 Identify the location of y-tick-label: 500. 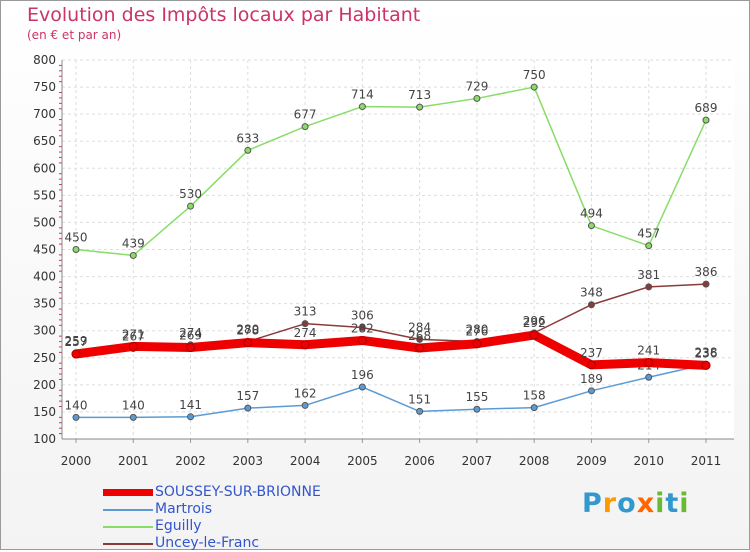
(44, 222).